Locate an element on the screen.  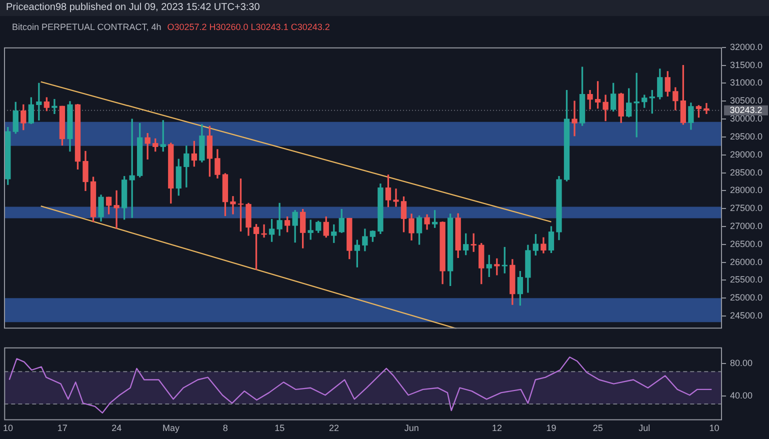
x-tick-label: 19 is located at coordinates (551, 428).